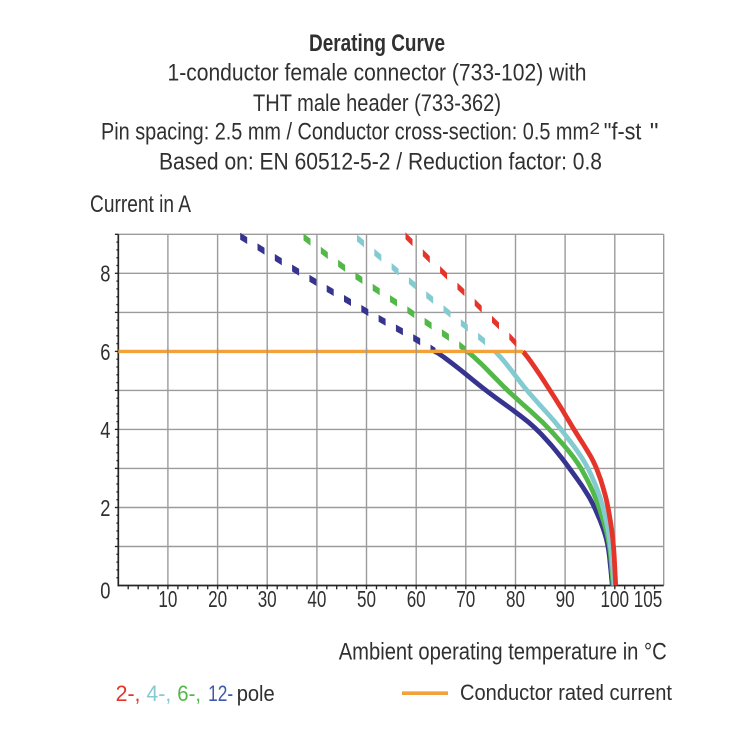  What do you see at coordinates (105, 430) in the screenshot?
I see `svg-text: 4` at bounding box center [105, 430].